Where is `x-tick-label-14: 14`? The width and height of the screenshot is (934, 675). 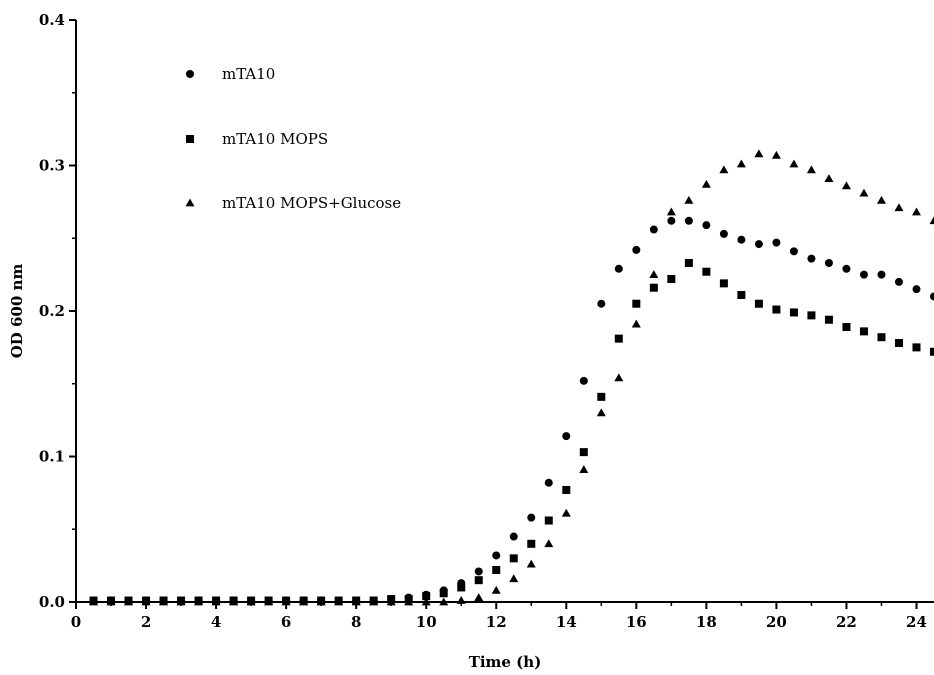
x-tick-label-14: 14 is located at coordinates (566, 622).